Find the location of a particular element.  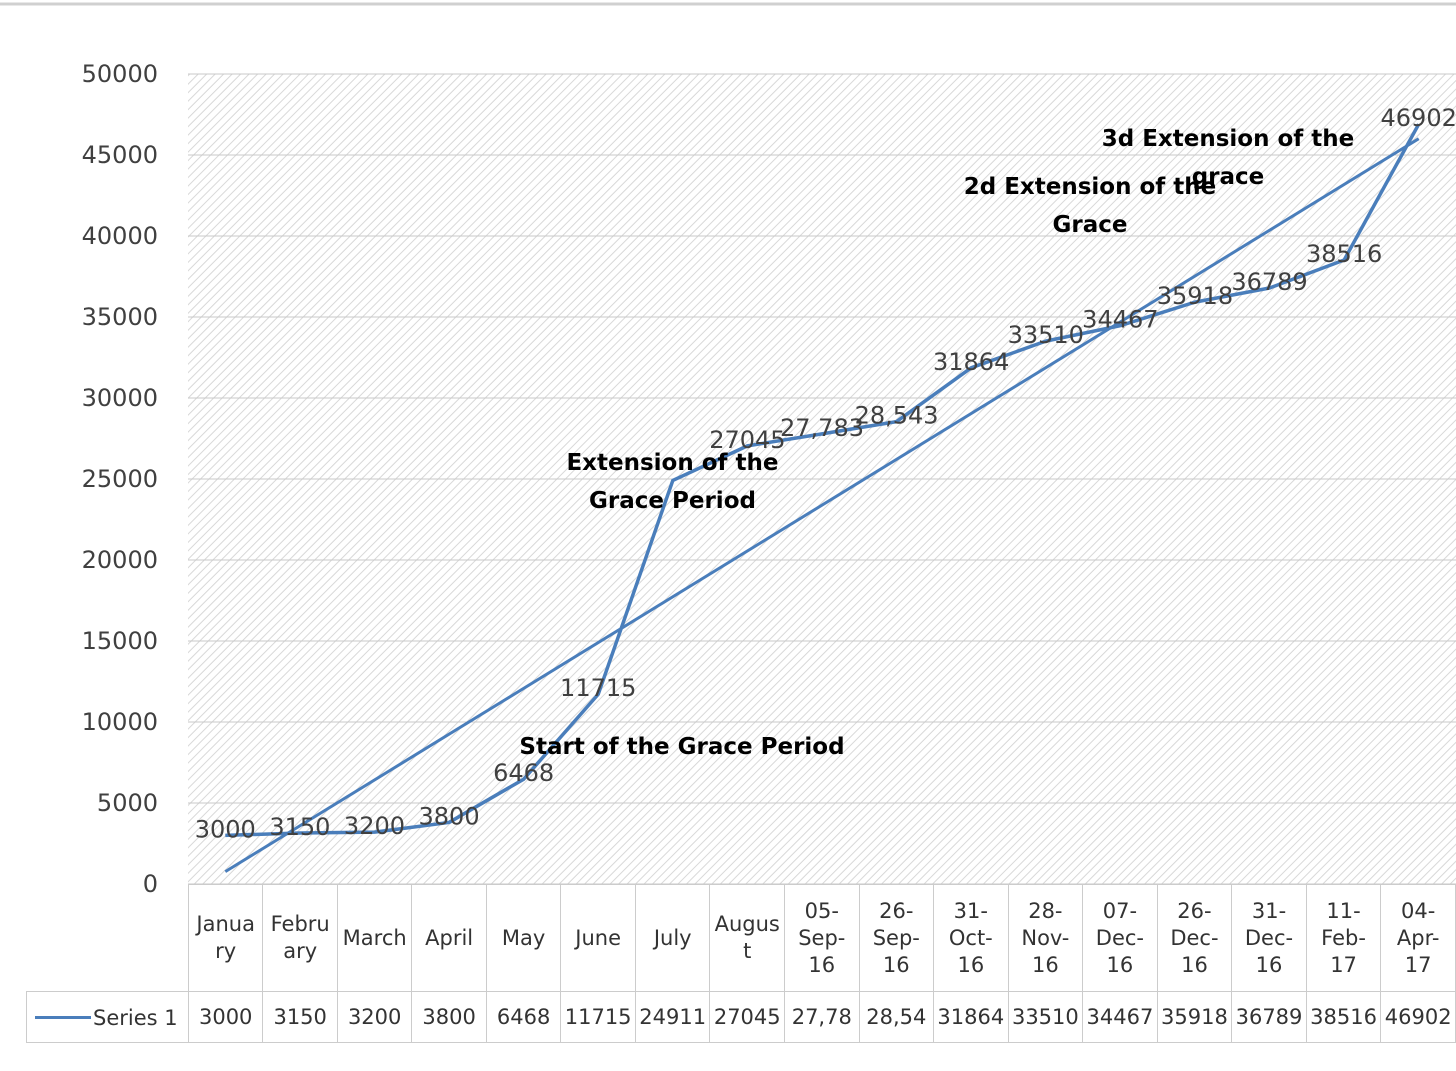

y-tick-label: 20000 is located at coordinates (120, 560).